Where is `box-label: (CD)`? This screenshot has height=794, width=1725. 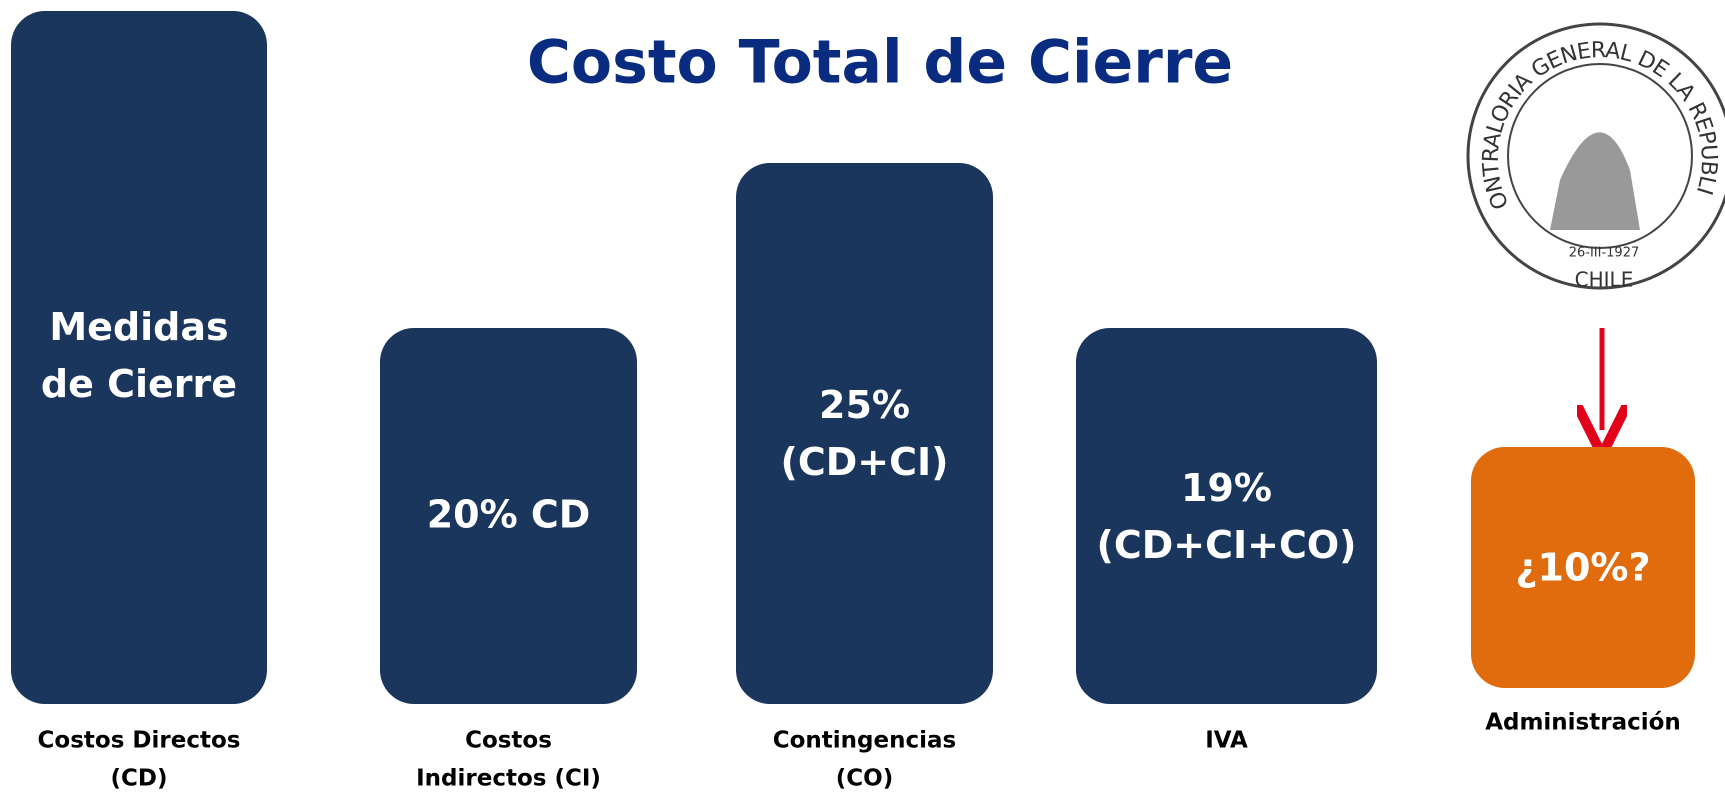 box-label: (CD) is located at coordinates (139, 779).